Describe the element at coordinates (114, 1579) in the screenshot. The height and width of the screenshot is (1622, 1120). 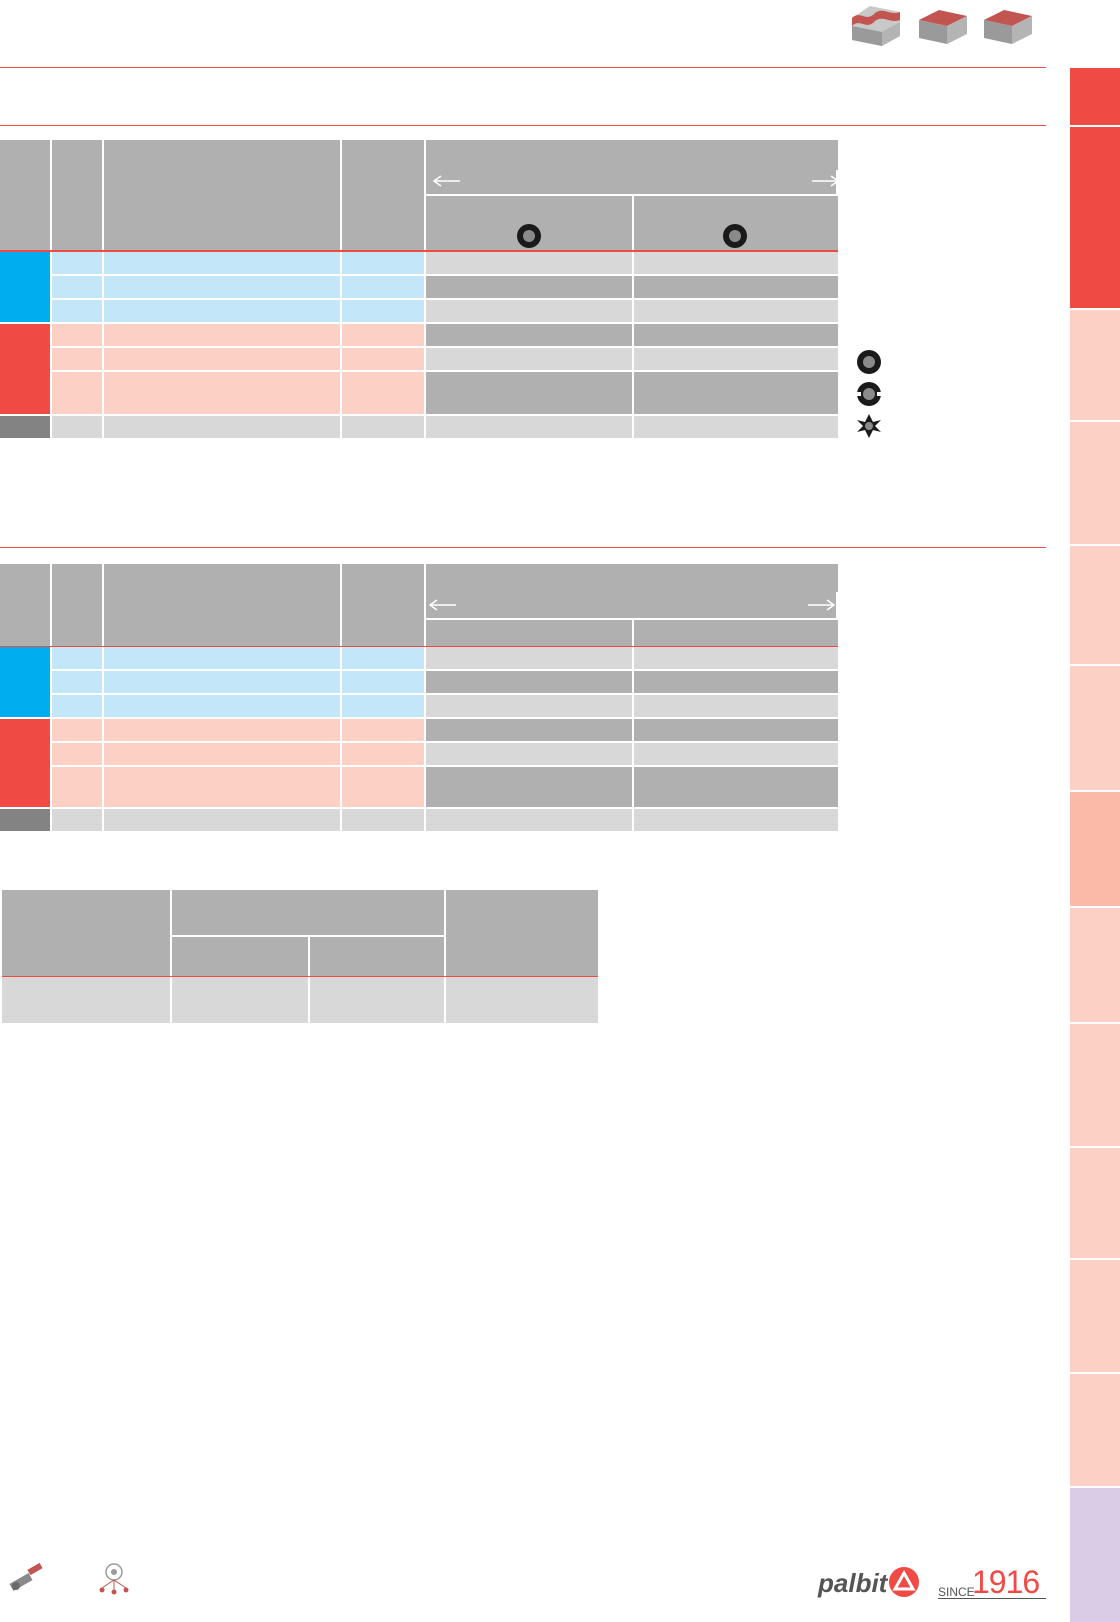
I see `tool-selection-icon` at that location.